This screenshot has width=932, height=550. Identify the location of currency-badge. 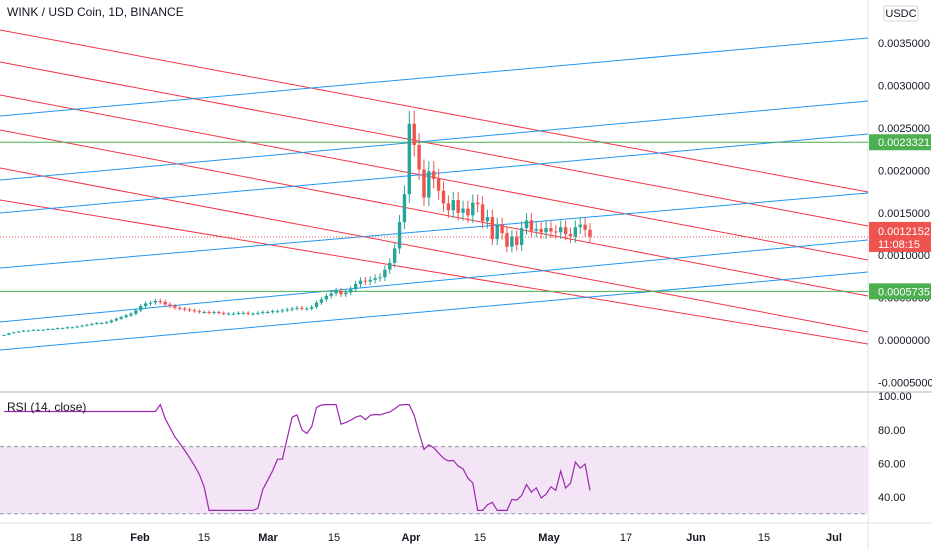
(901, 13).